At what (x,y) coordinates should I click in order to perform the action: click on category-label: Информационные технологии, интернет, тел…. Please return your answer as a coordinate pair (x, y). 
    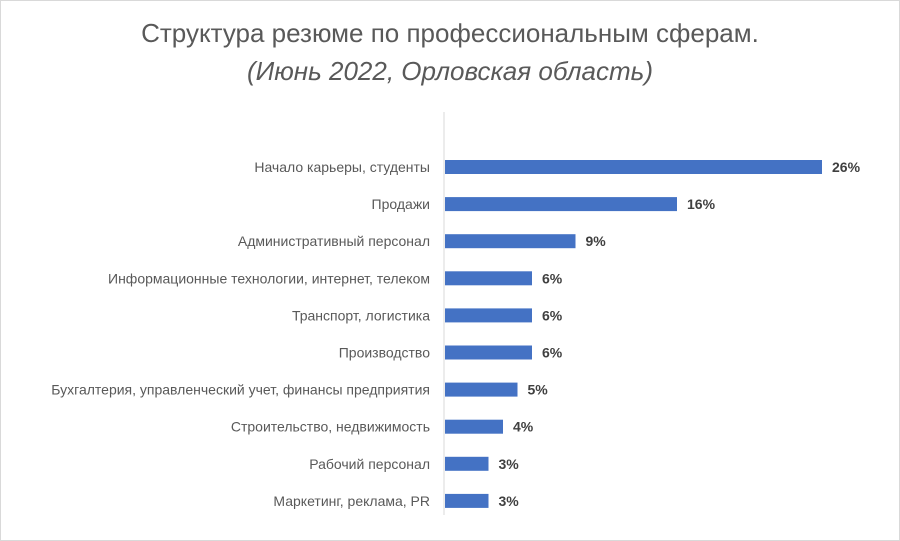
    Looking at the image, I should click on (269, 278).